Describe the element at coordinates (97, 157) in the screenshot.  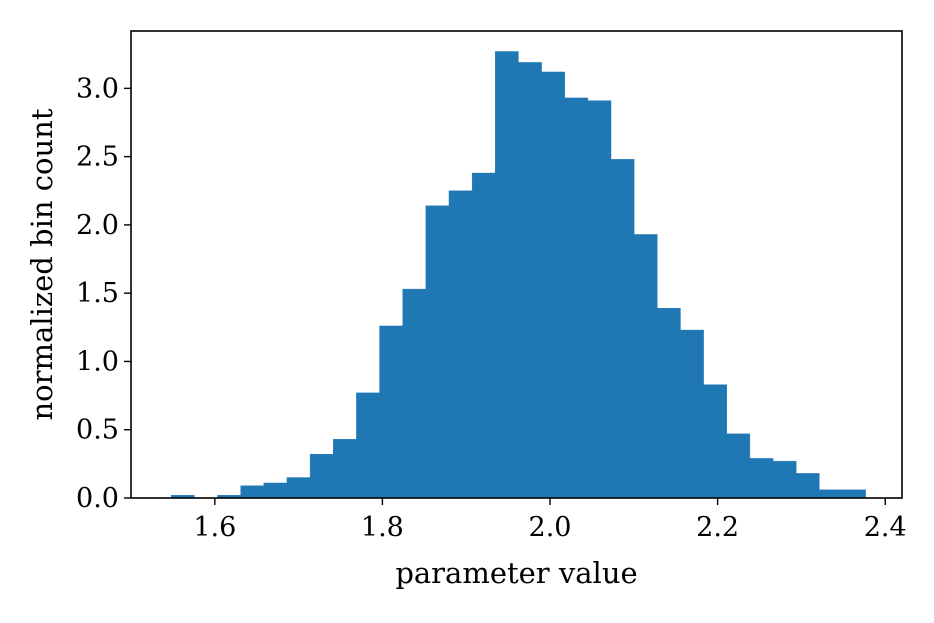
I see `y-tick-label: 2.5` at that location.